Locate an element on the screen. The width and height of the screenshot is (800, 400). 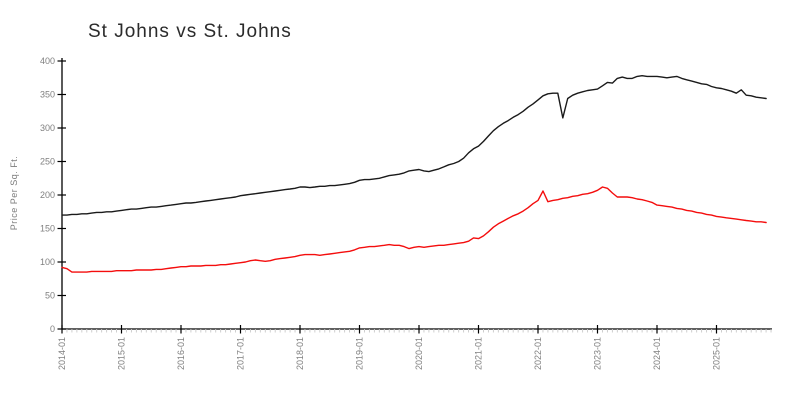
y-tick-label: 400 is located at coordinates (47, 61).